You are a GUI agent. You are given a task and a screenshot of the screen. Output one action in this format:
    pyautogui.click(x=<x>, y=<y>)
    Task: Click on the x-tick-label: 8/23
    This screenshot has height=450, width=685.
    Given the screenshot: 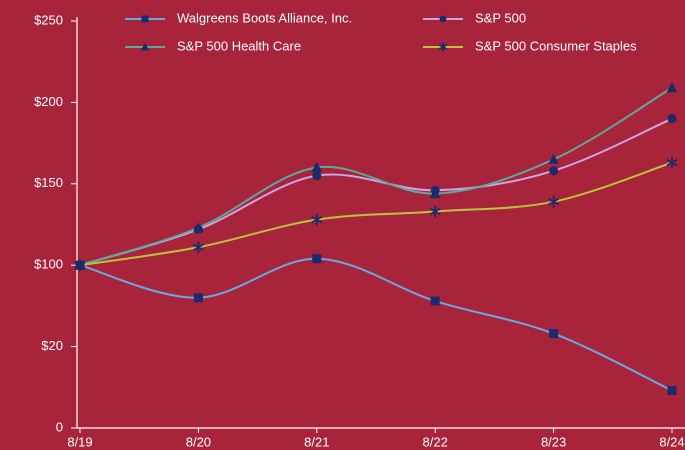 What is the action you would take?
    pyautogui.click(x=553, y=441)
    